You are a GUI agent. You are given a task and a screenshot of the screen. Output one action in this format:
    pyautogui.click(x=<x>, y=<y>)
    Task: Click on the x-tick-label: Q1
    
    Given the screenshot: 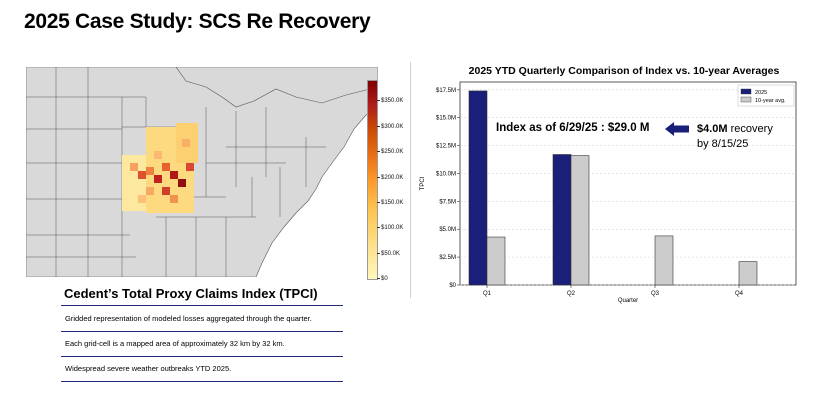 What is the action you would take?
    pyautogui.click(x=487, y=294)
    